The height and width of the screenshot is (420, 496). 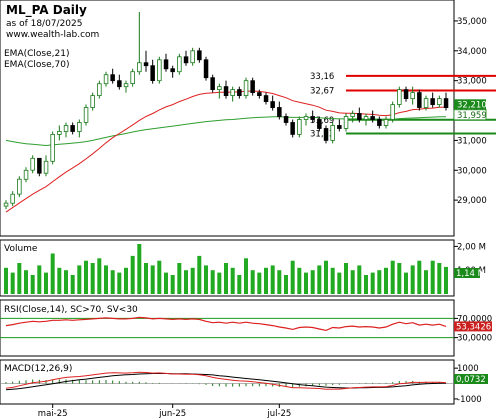 What do you see at coordinates (226, 269) in the screenshot?
I see `volume-bars` at bounding box center [226, 269].